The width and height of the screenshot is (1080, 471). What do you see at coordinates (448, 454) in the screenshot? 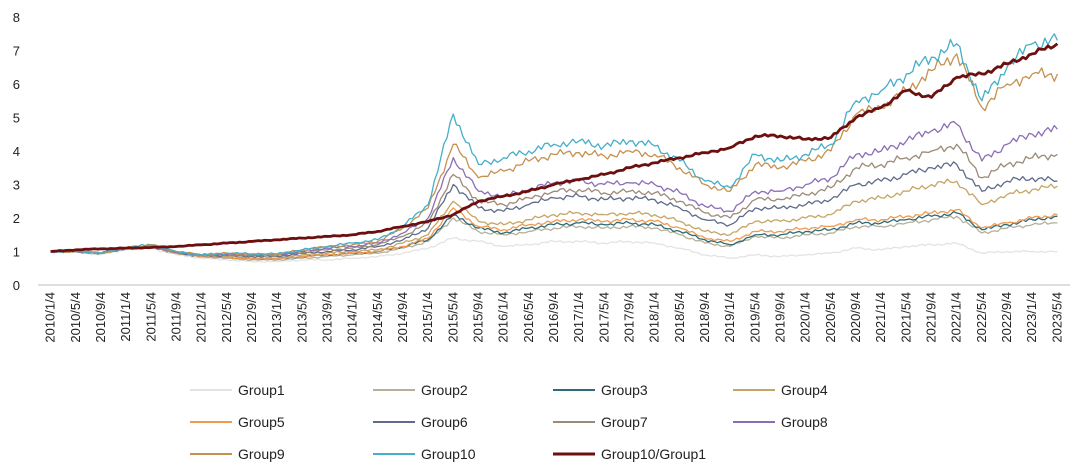
I see `legend-label: Group10` at bounding box center [448, 454].